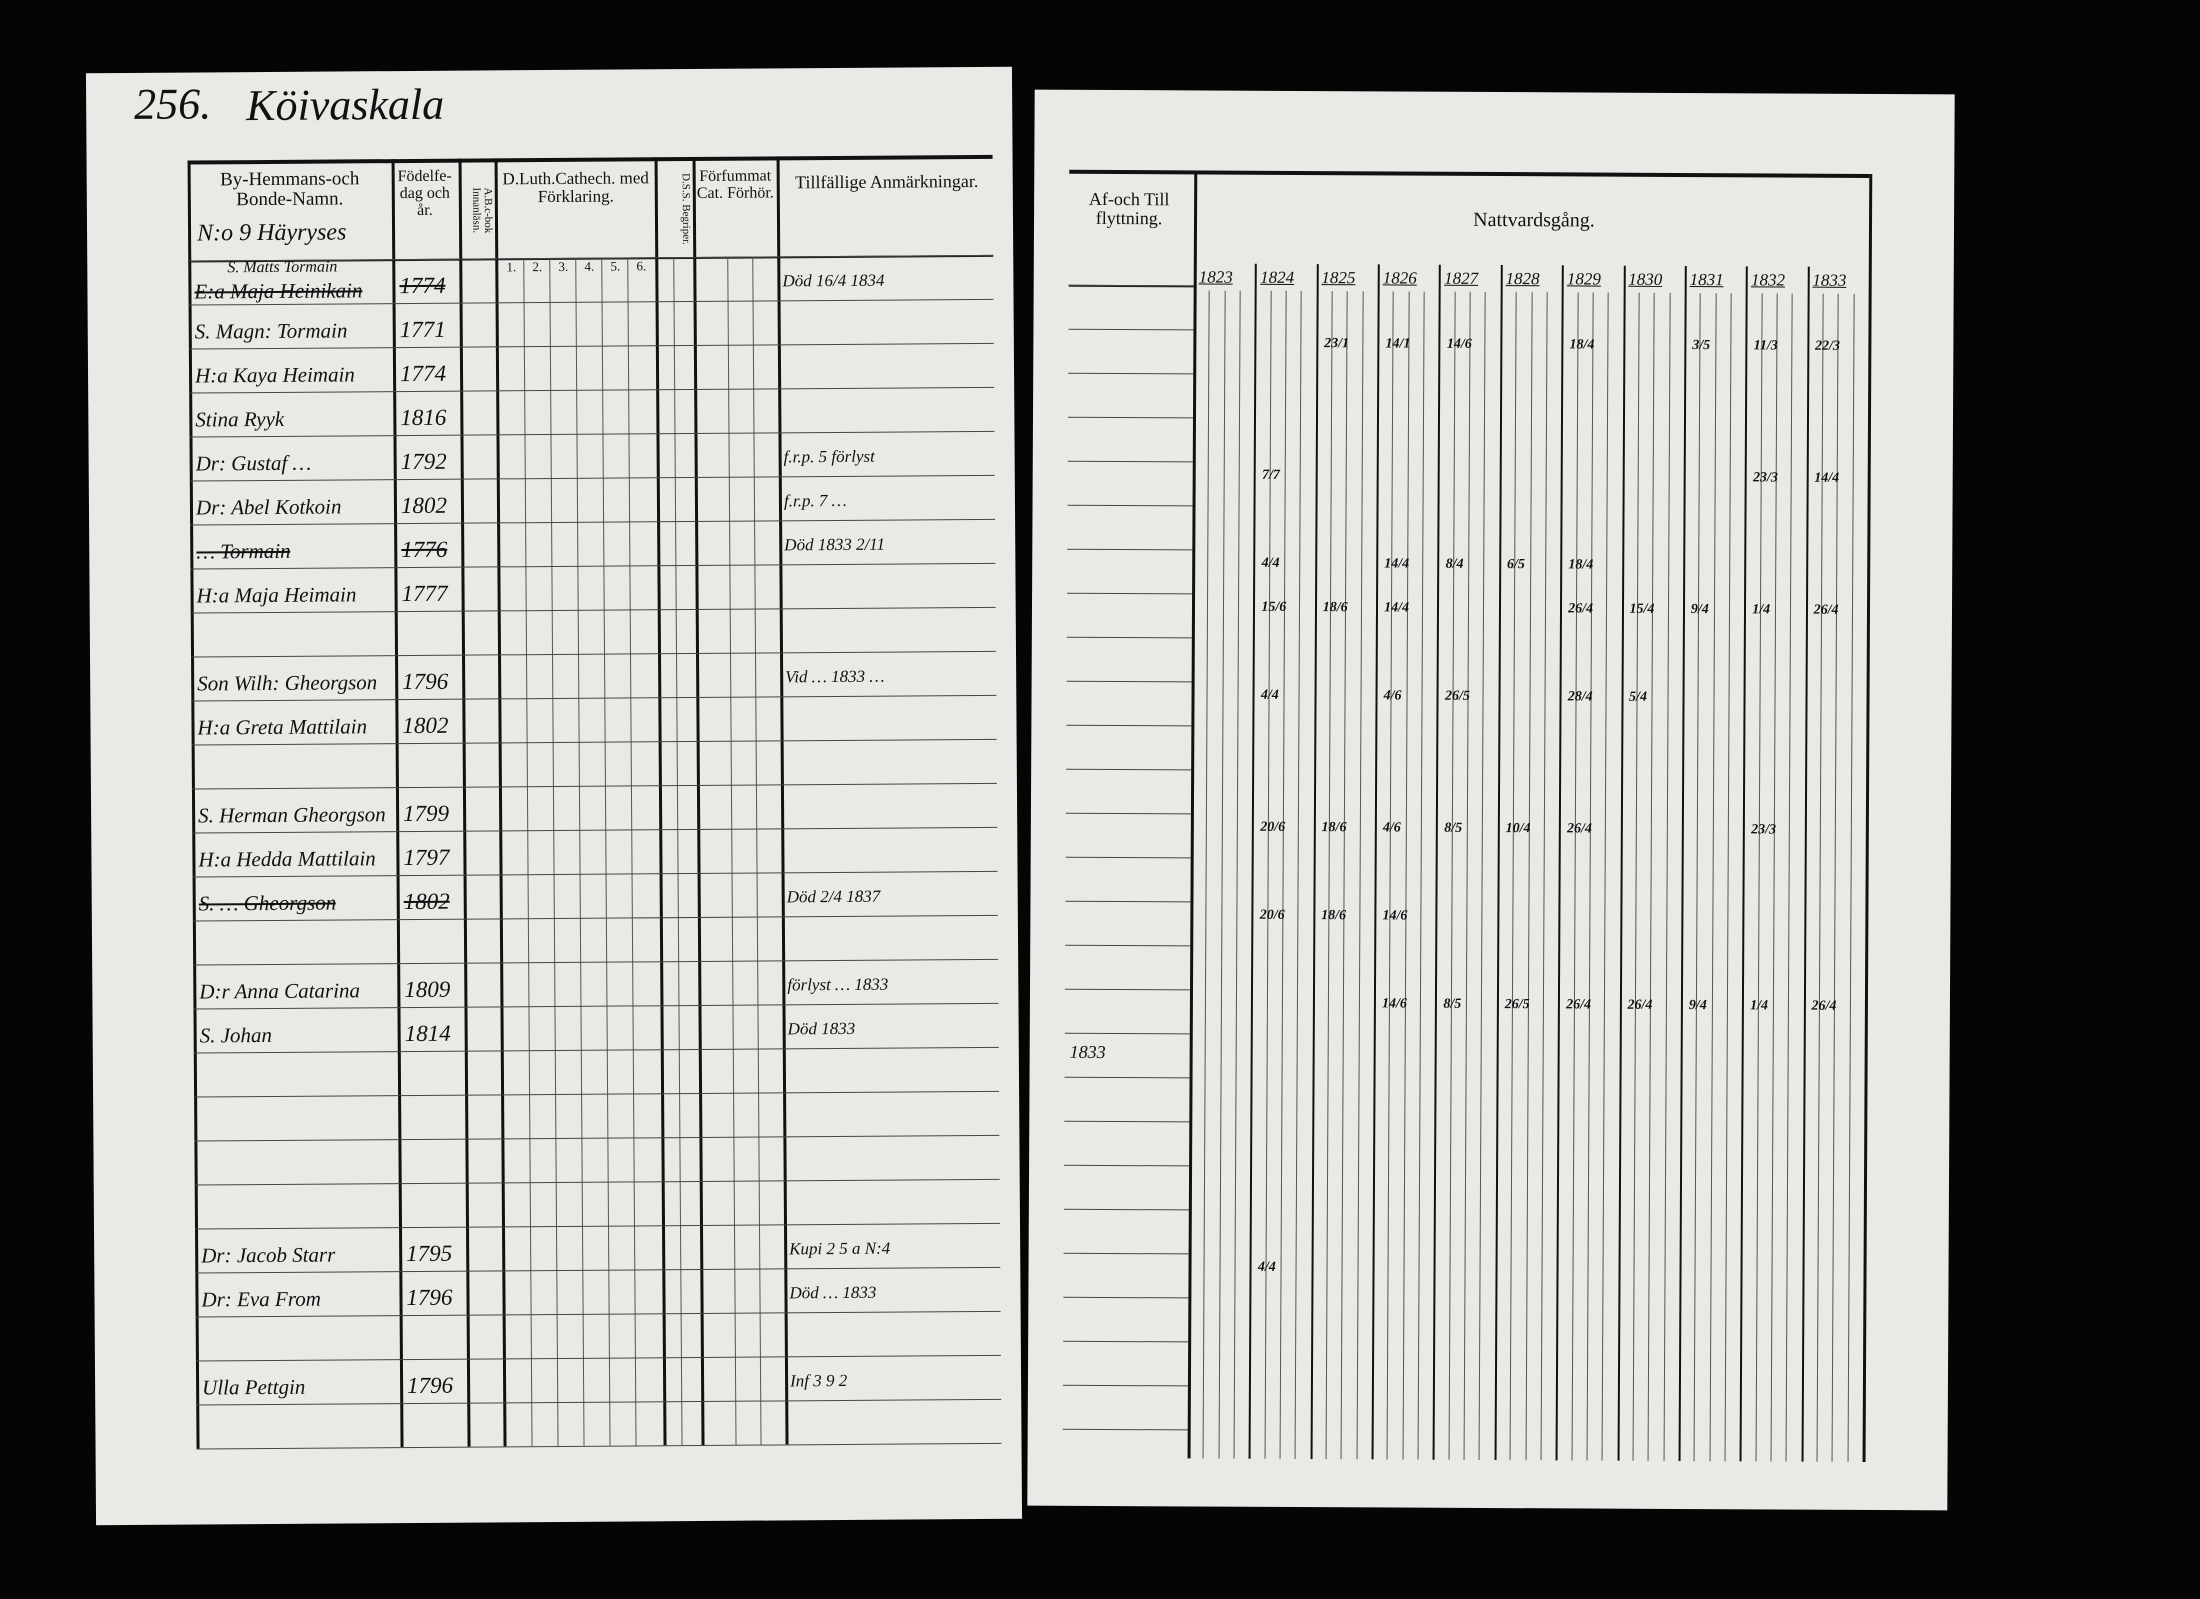 Image resolution: width=2200 pixels, height=1599 pixels. I want to click on entry-name: Stina Ryyk, so click(240, 419).